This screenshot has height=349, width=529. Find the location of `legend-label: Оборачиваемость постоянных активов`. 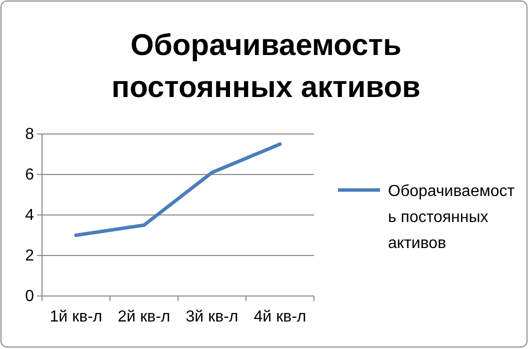

legend-label: Оборачиваемость постоянных активов is located at coordinates (452, 217).